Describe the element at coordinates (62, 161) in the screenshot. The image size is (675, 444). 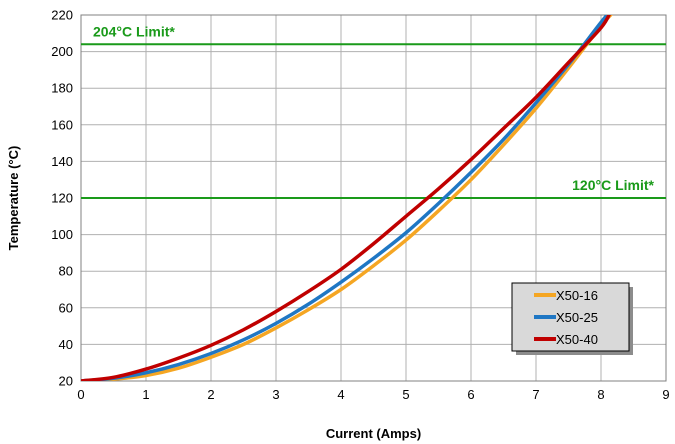
I see `y-tick-label: 140` at that location.